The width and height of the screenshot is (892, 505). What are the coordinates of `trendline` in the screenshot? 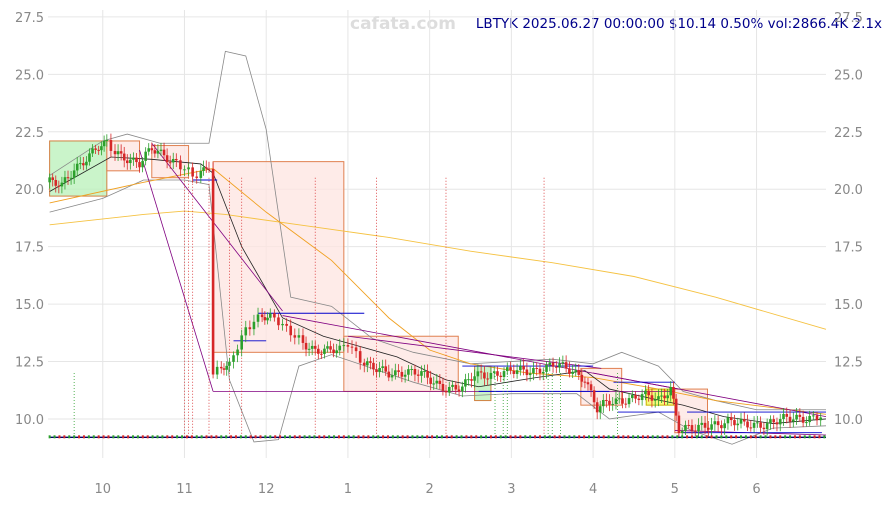 It's located at (710, 395).